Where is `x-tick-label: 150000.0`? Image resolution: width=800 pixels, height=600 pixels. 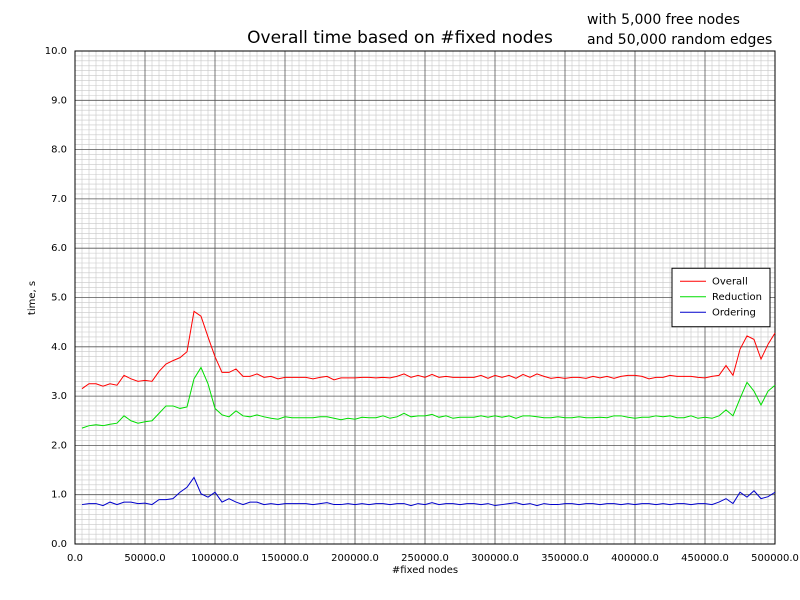 x-tick-label: 150000.0 is located at coordinates (285, 558).